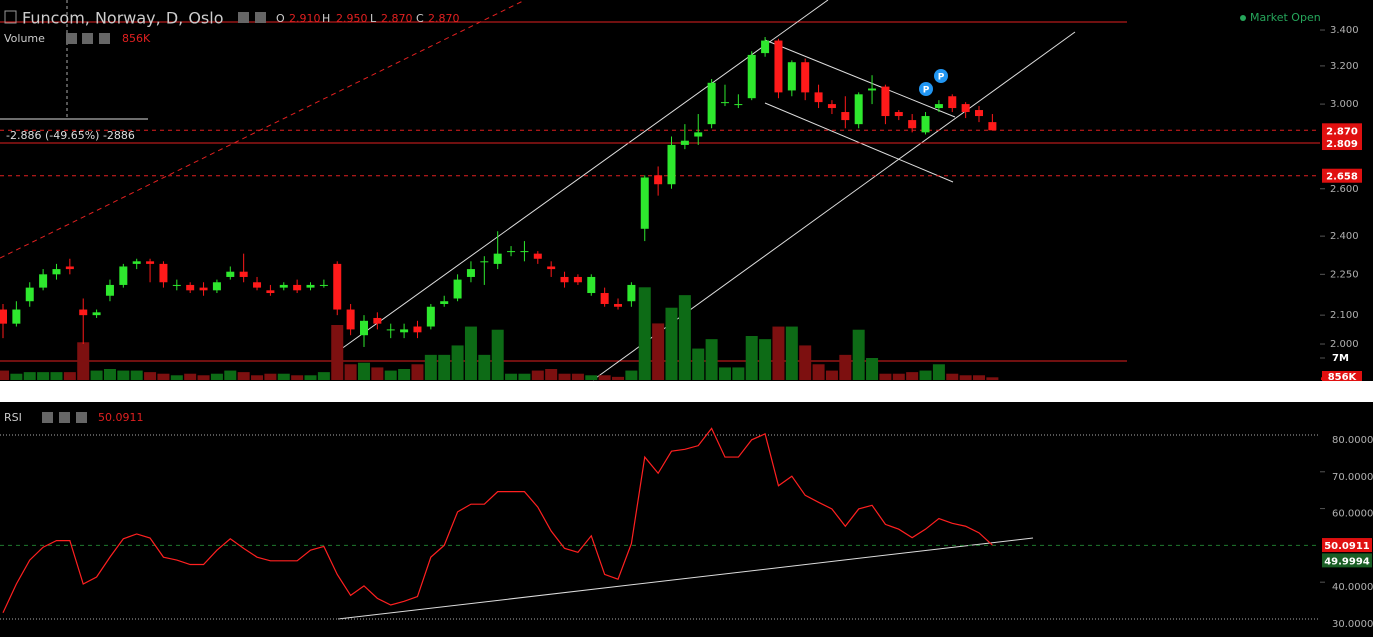  What do you see at coordinates (1342, 131) in the screenshot?
I see `price-label: 2.870` at bounding box center [1342, 131].